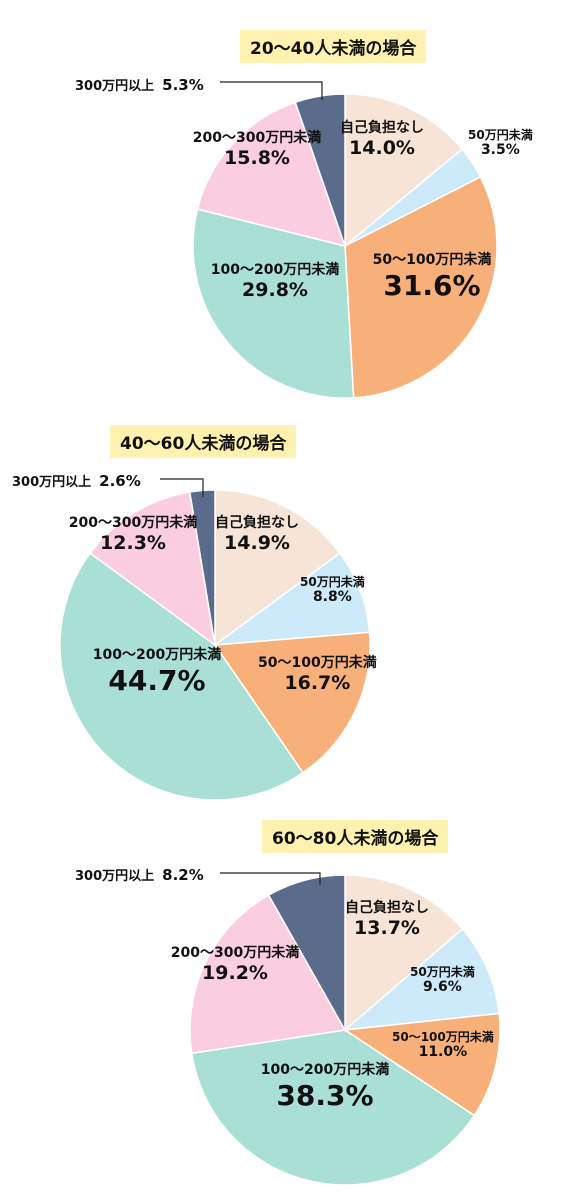 The image size is (569, 1200). I want to click on chart-title: 20～40人未満の場合, so click(333, 46).